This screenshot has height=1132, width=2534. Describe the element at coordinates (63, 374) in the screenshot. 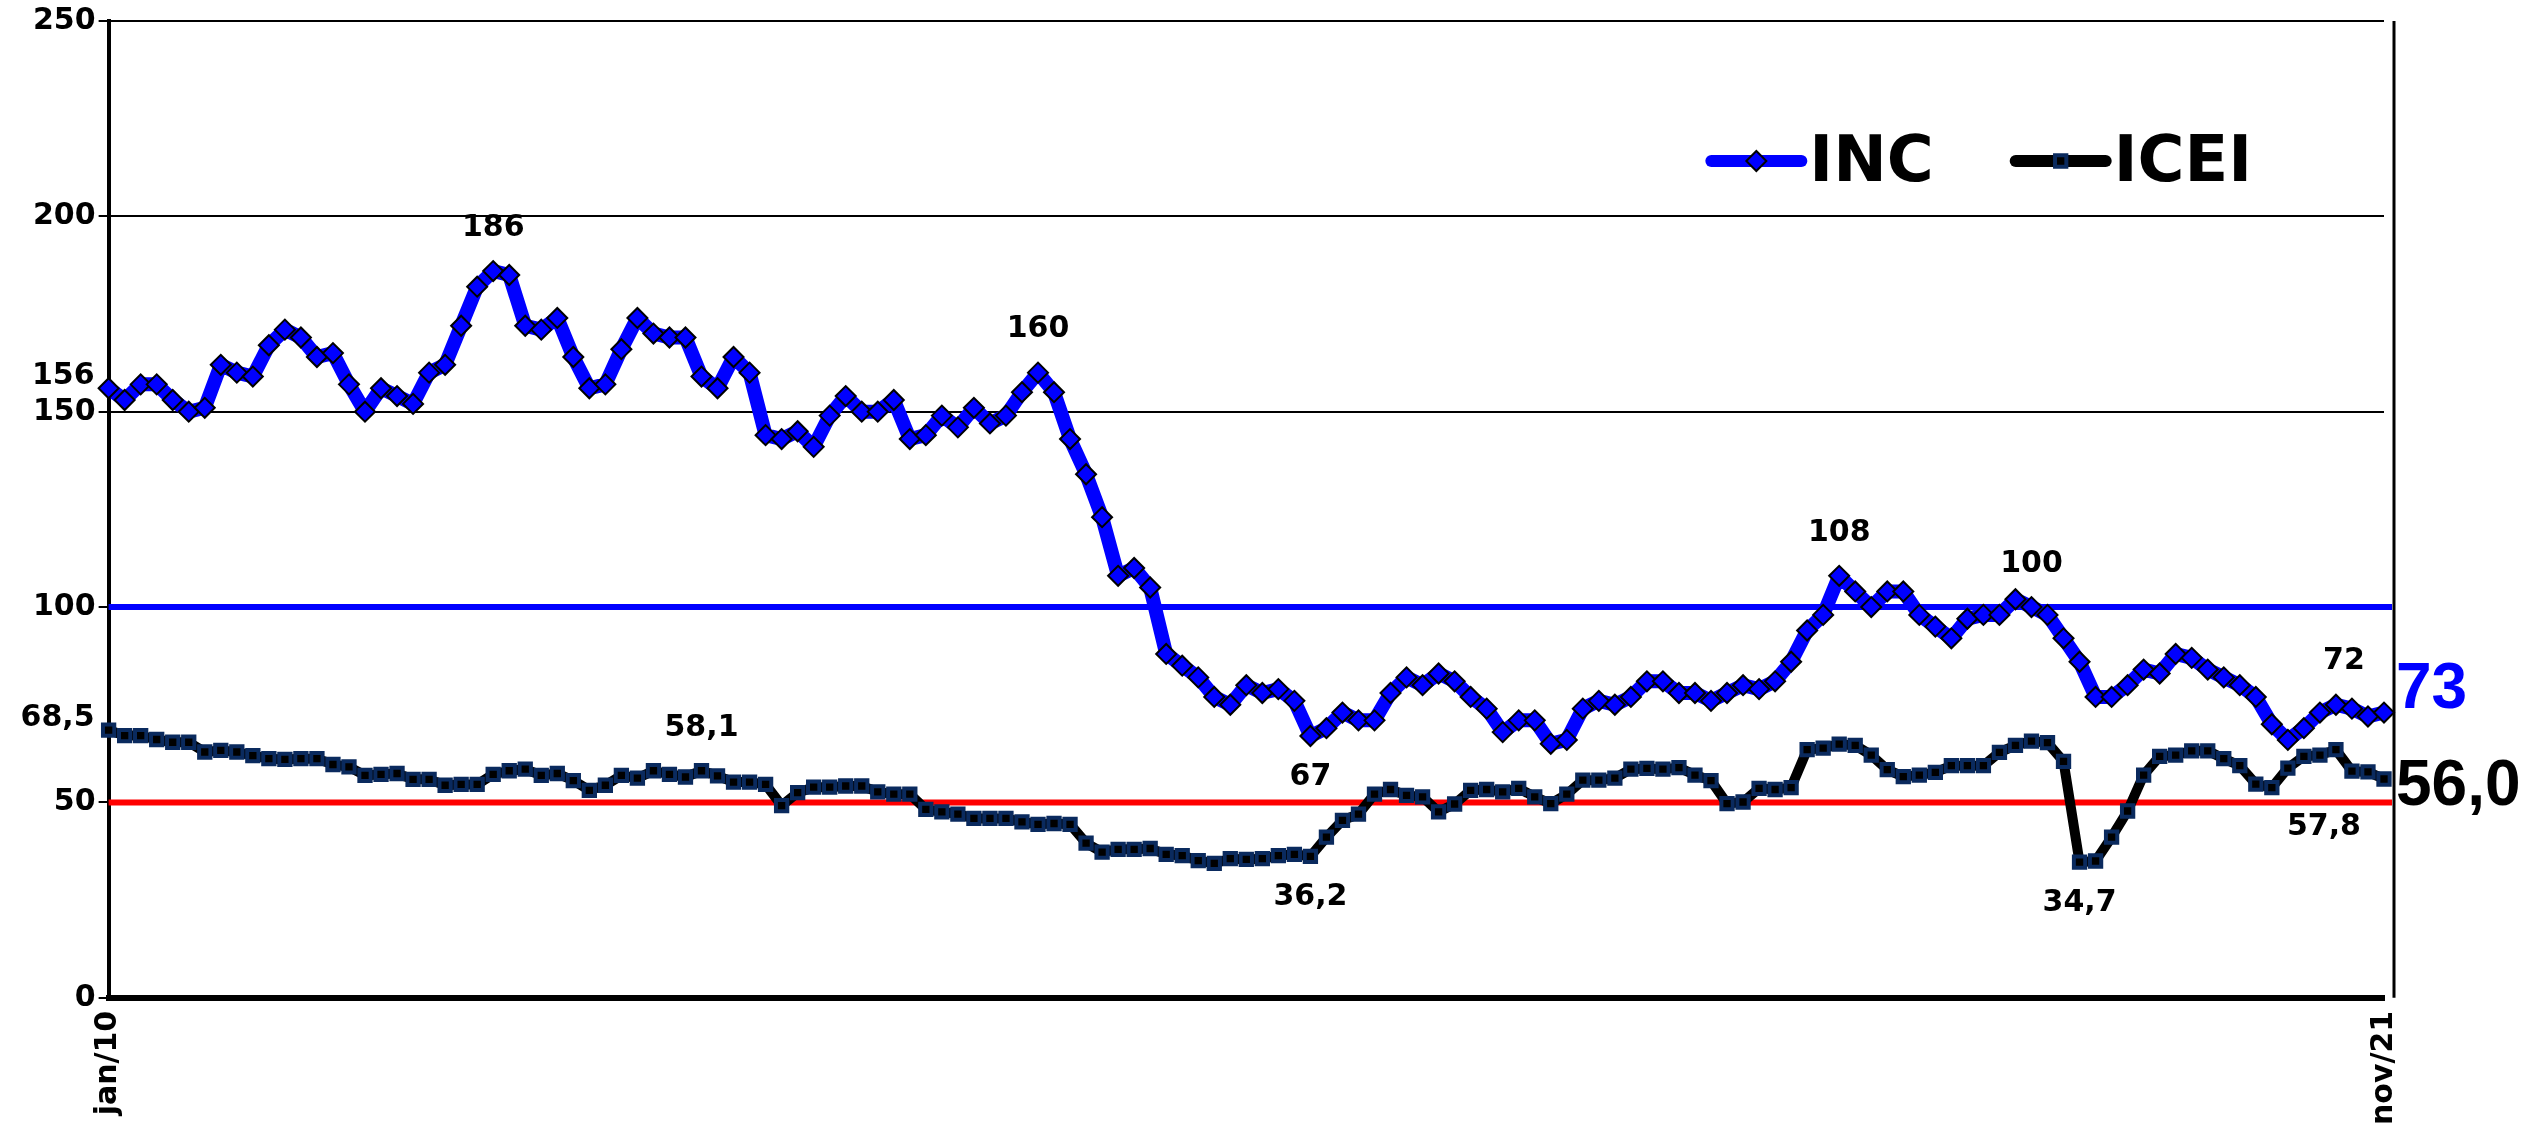

I see `data-label: 156` at that location.